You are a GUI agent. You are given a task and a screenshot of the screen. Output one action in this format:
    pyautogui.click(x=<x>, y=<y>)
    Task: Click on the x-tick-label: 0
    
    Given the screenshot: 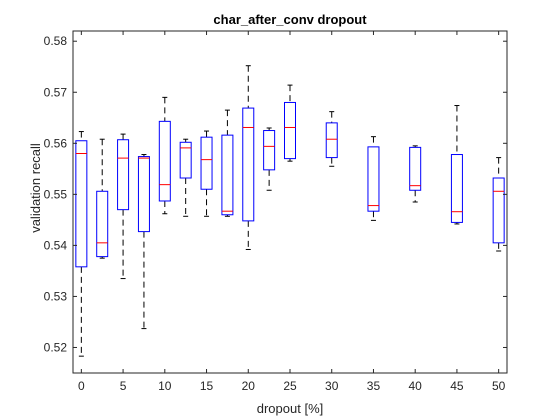 What is the action you would take?
    pyautogui.click(x=81, y=386)
    